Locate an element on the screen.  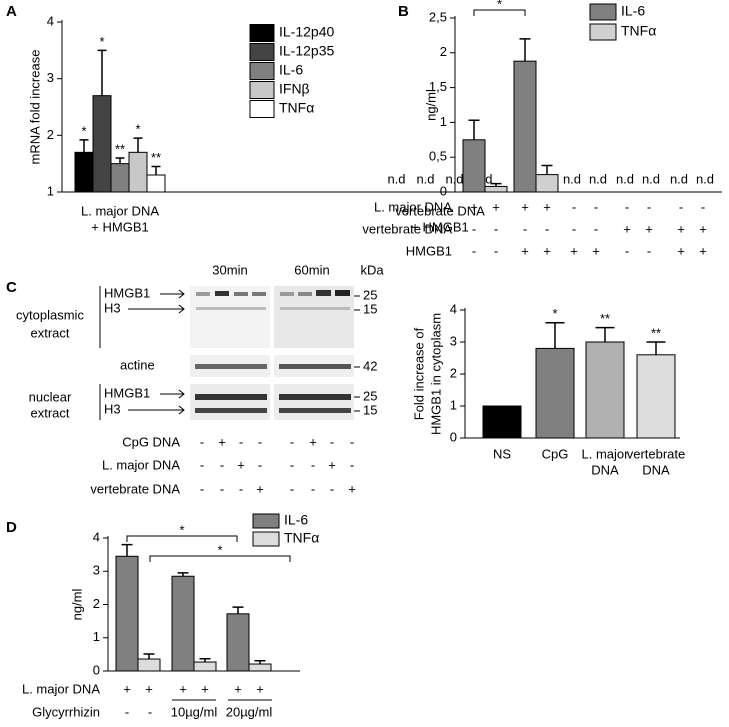
y-tick-label: 3 is located at coordinates (453, 340).